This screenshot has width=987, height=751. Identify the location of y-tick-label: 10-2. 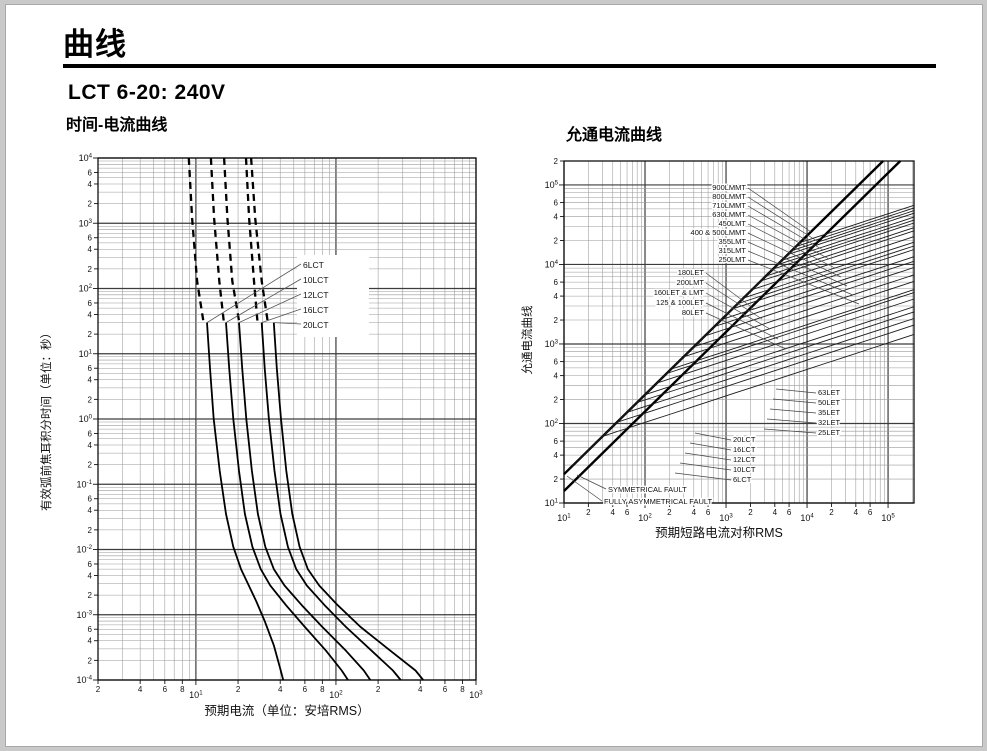
(85, 549).